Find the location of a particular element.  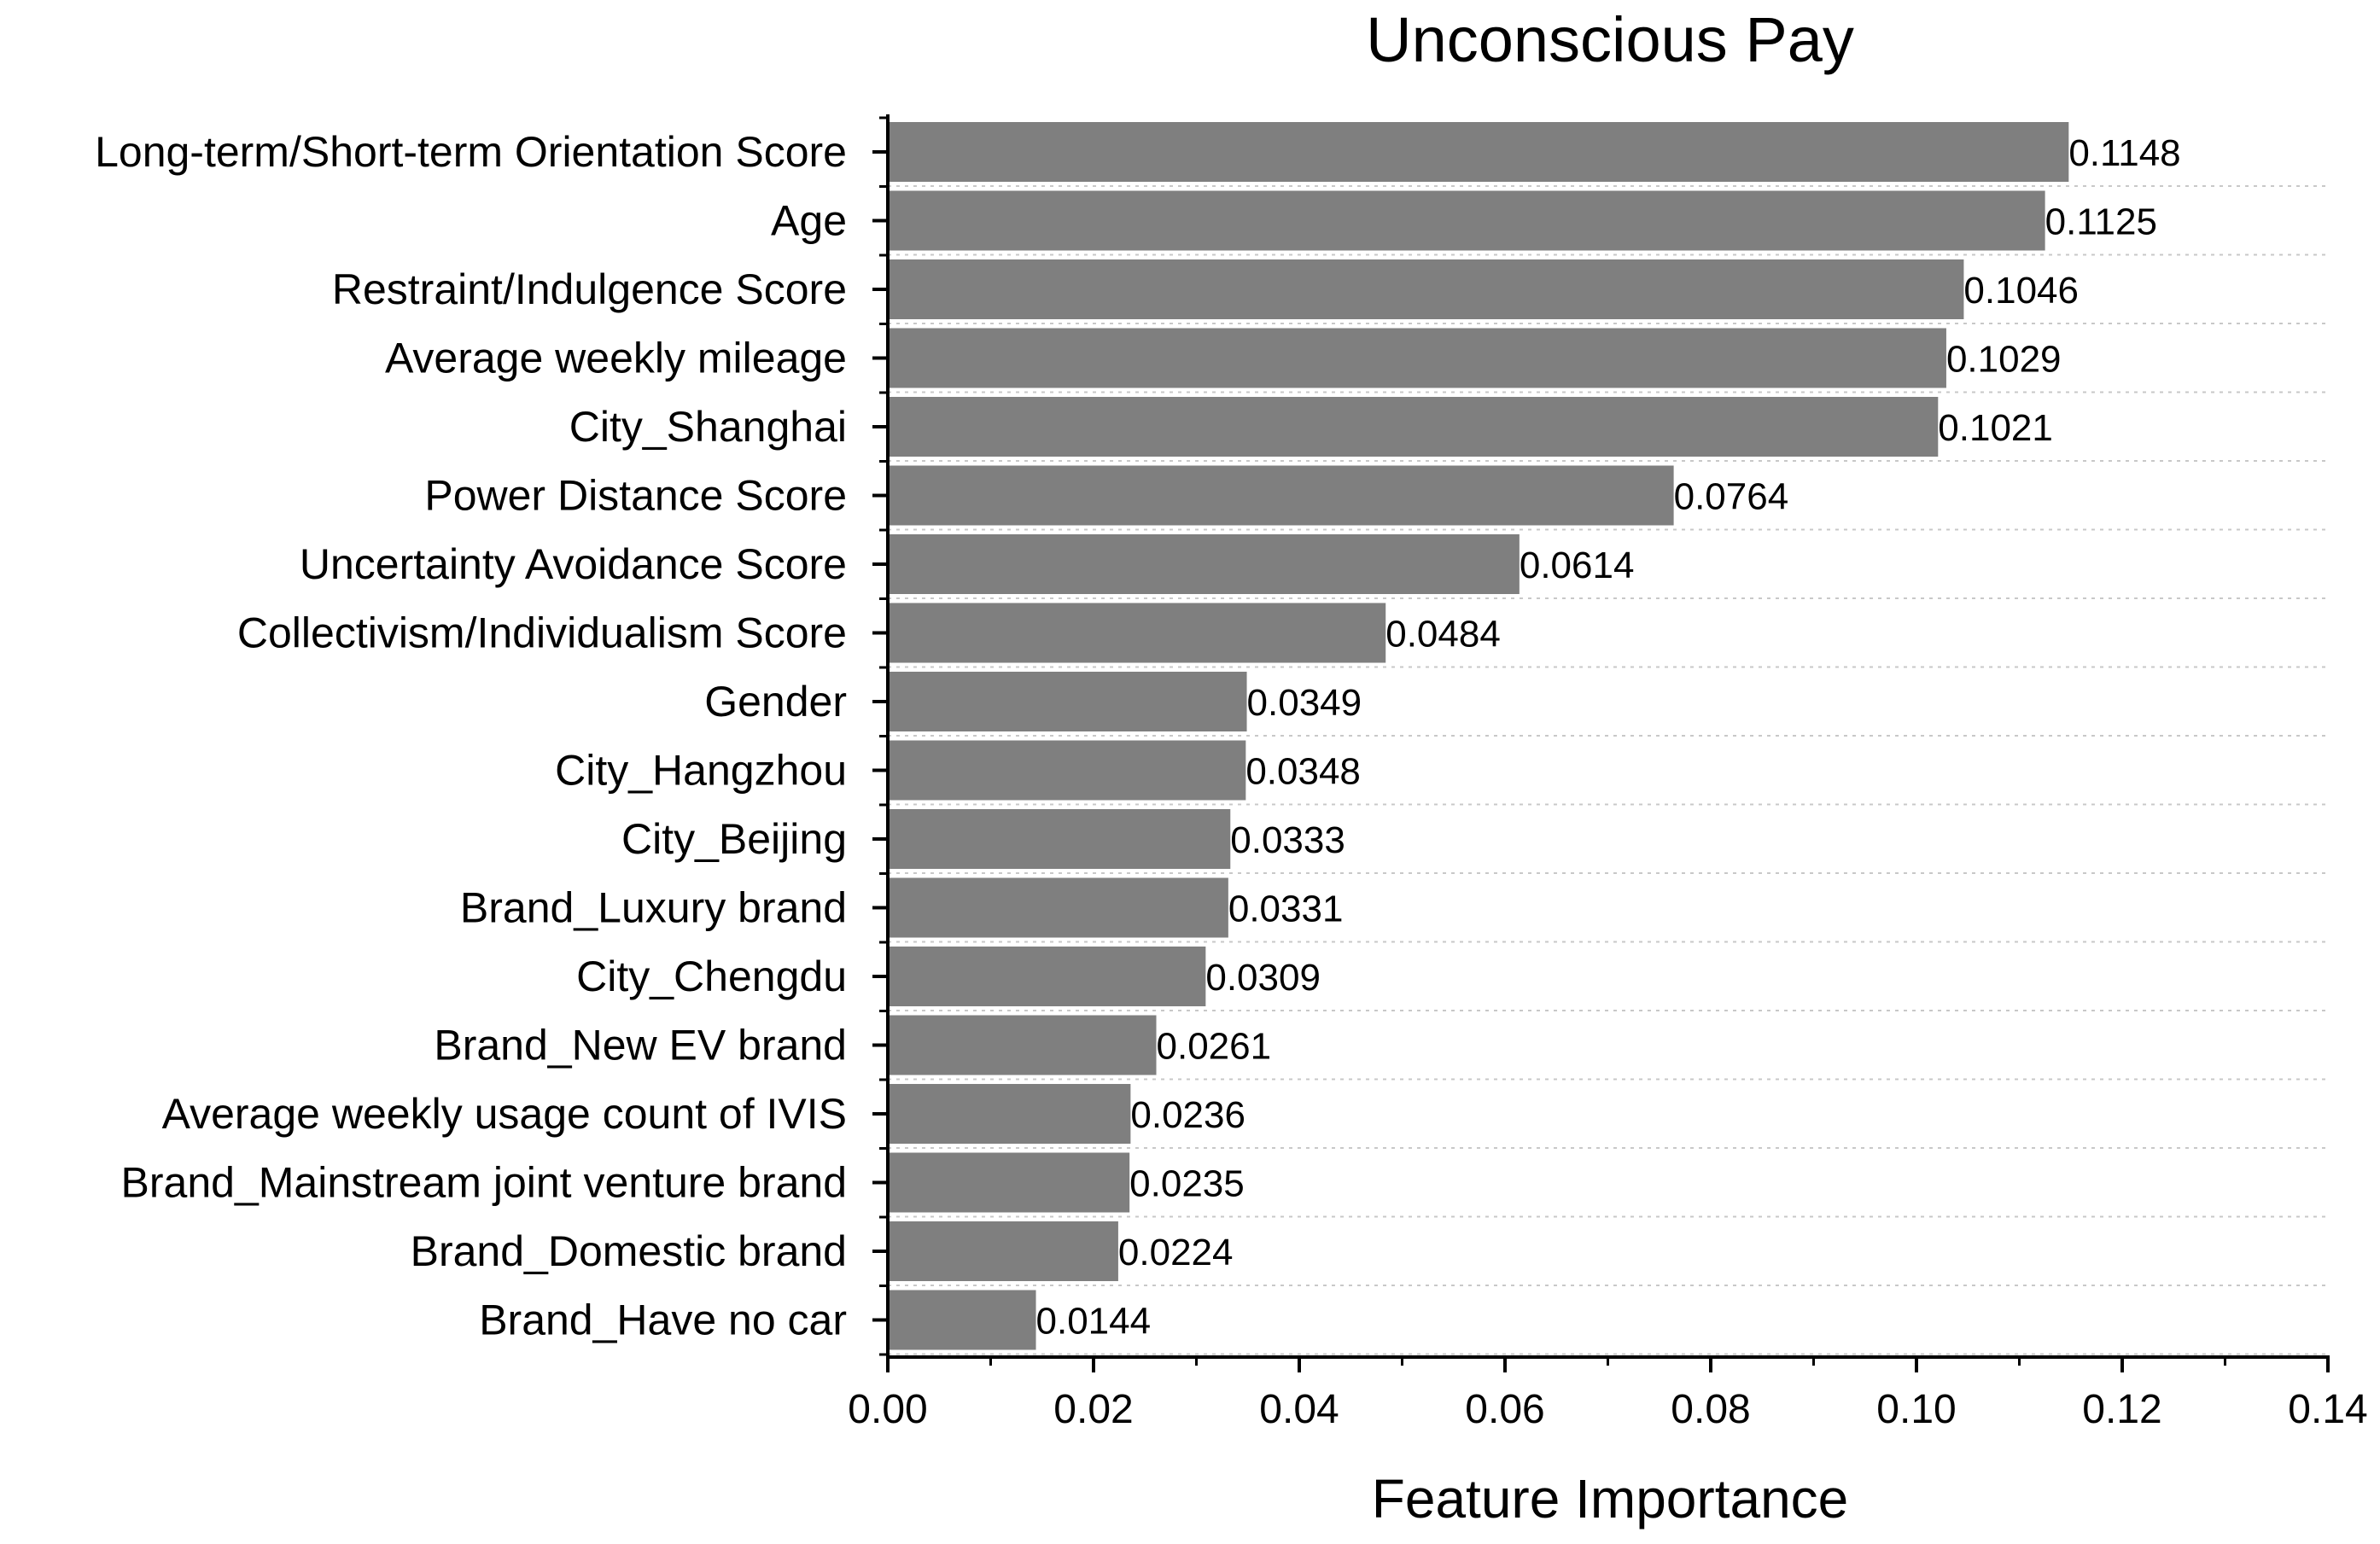

value-label: 0.0348 is located at coordinates (1303, 772).